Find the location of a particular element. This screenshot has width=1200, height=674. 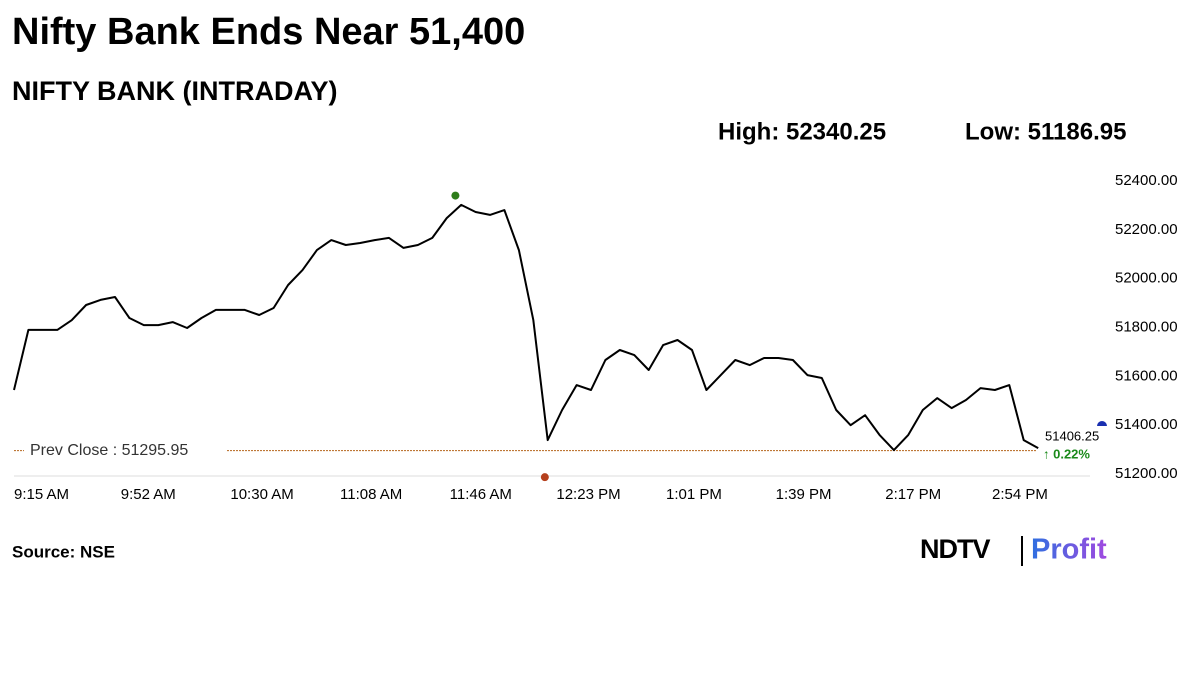

y-tick-label: 51200.00 is located at coordinates (1146, 473).